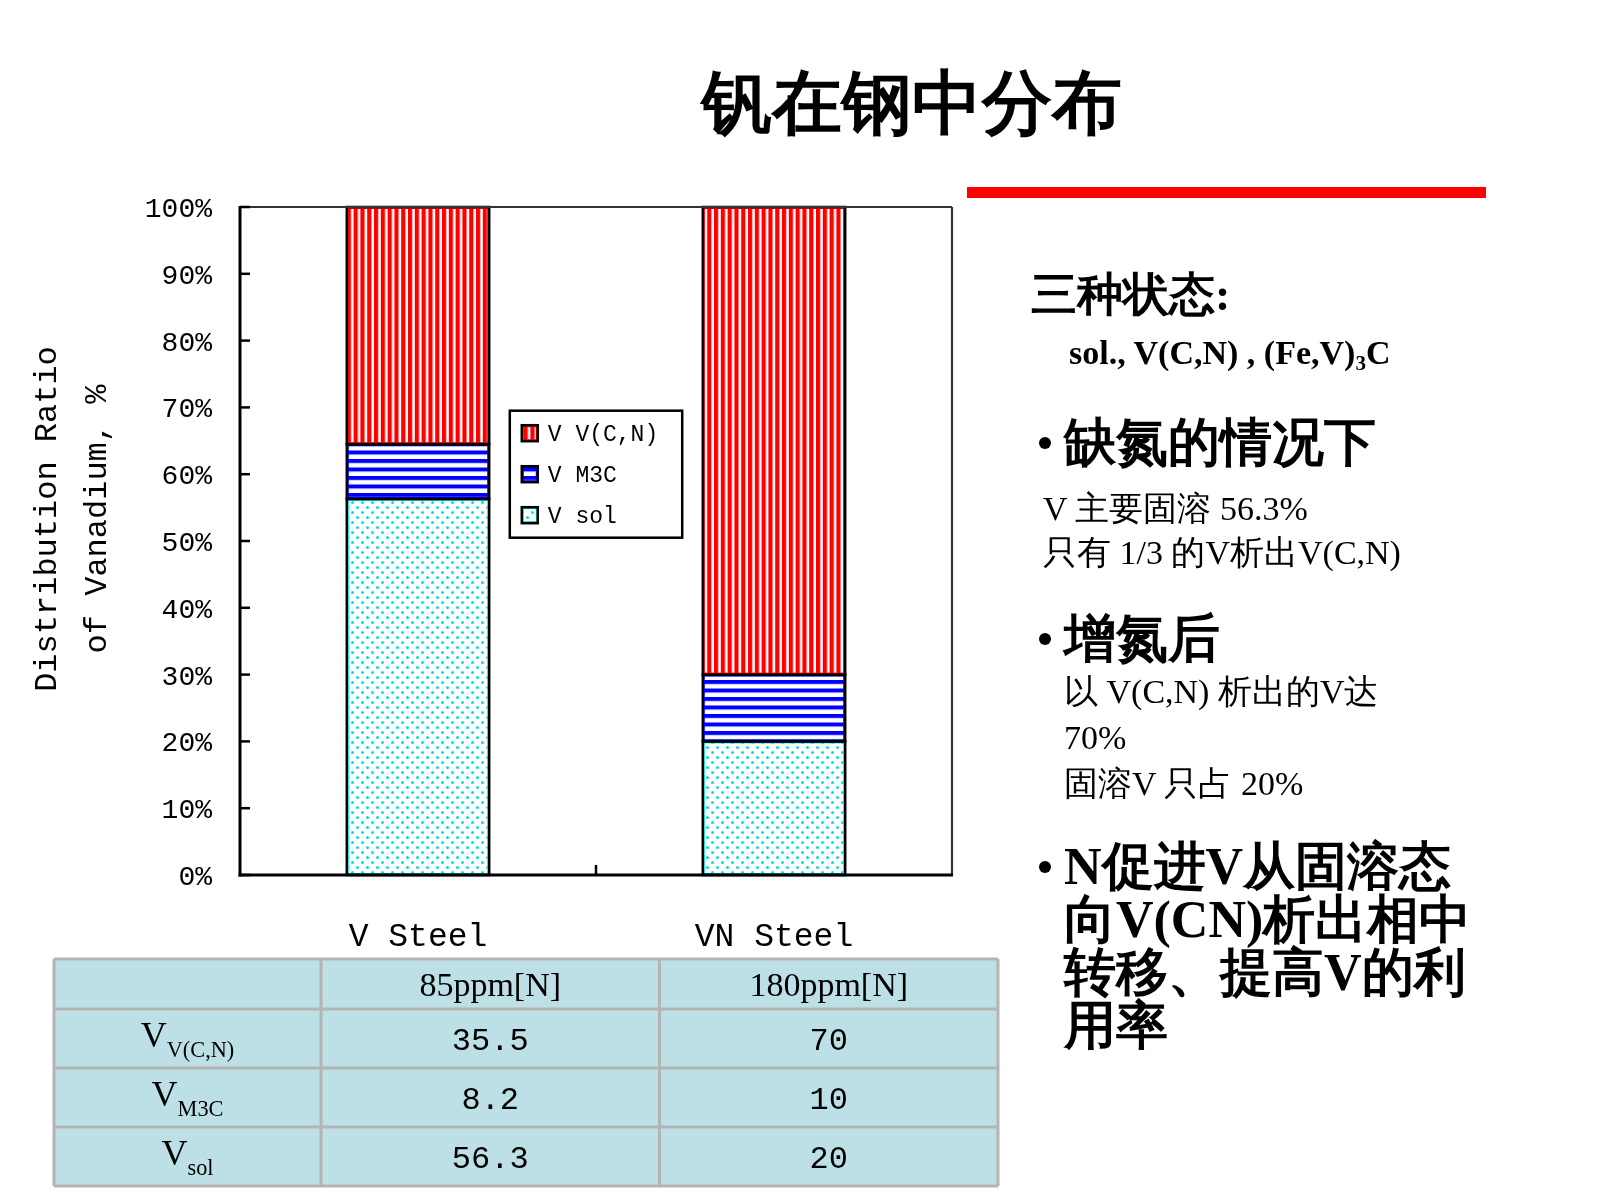  Describe the element at coordinates (910, 103) in the screenshot. I see `chart-title: 钒在钢中分布` at that location.